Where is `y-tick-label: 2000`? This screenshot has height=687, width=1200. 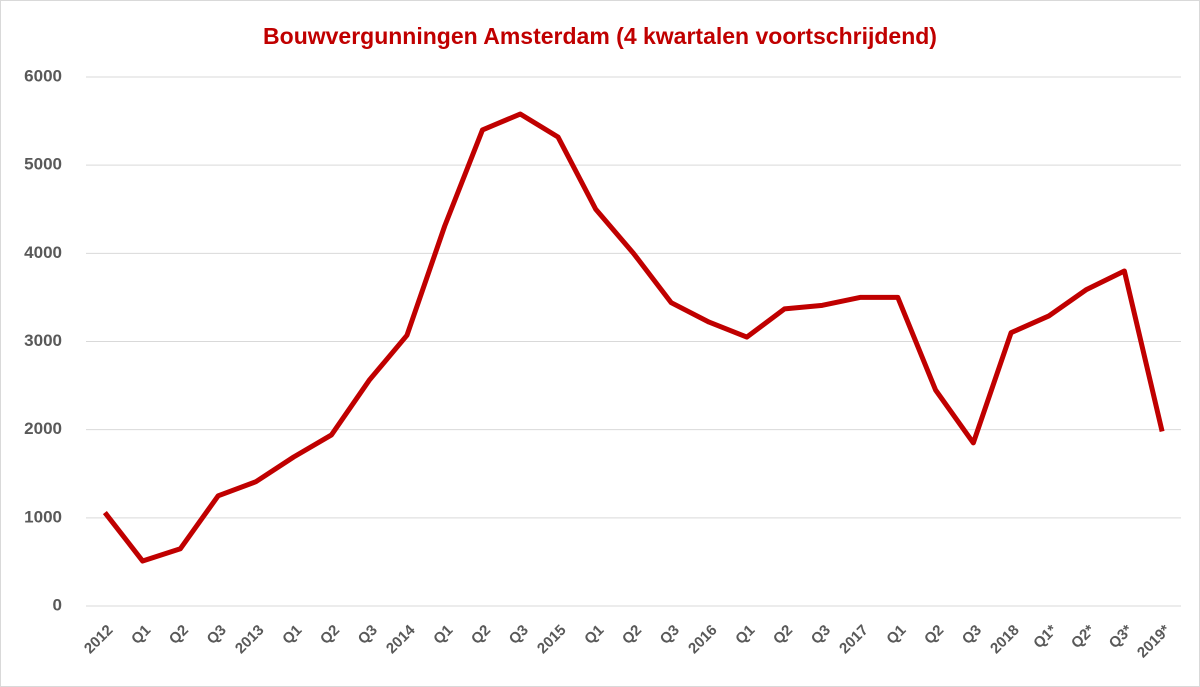
y-tick-label: 2000 is located at coordinates (43, 428).